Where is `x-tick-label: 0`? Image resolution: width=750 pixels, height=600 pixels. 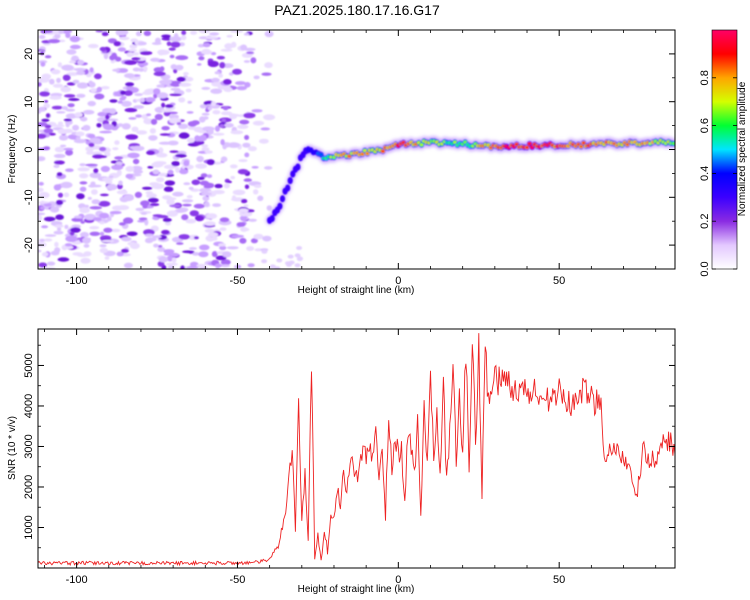
x-tick-label: 0 is located at coordinates (398, 580).